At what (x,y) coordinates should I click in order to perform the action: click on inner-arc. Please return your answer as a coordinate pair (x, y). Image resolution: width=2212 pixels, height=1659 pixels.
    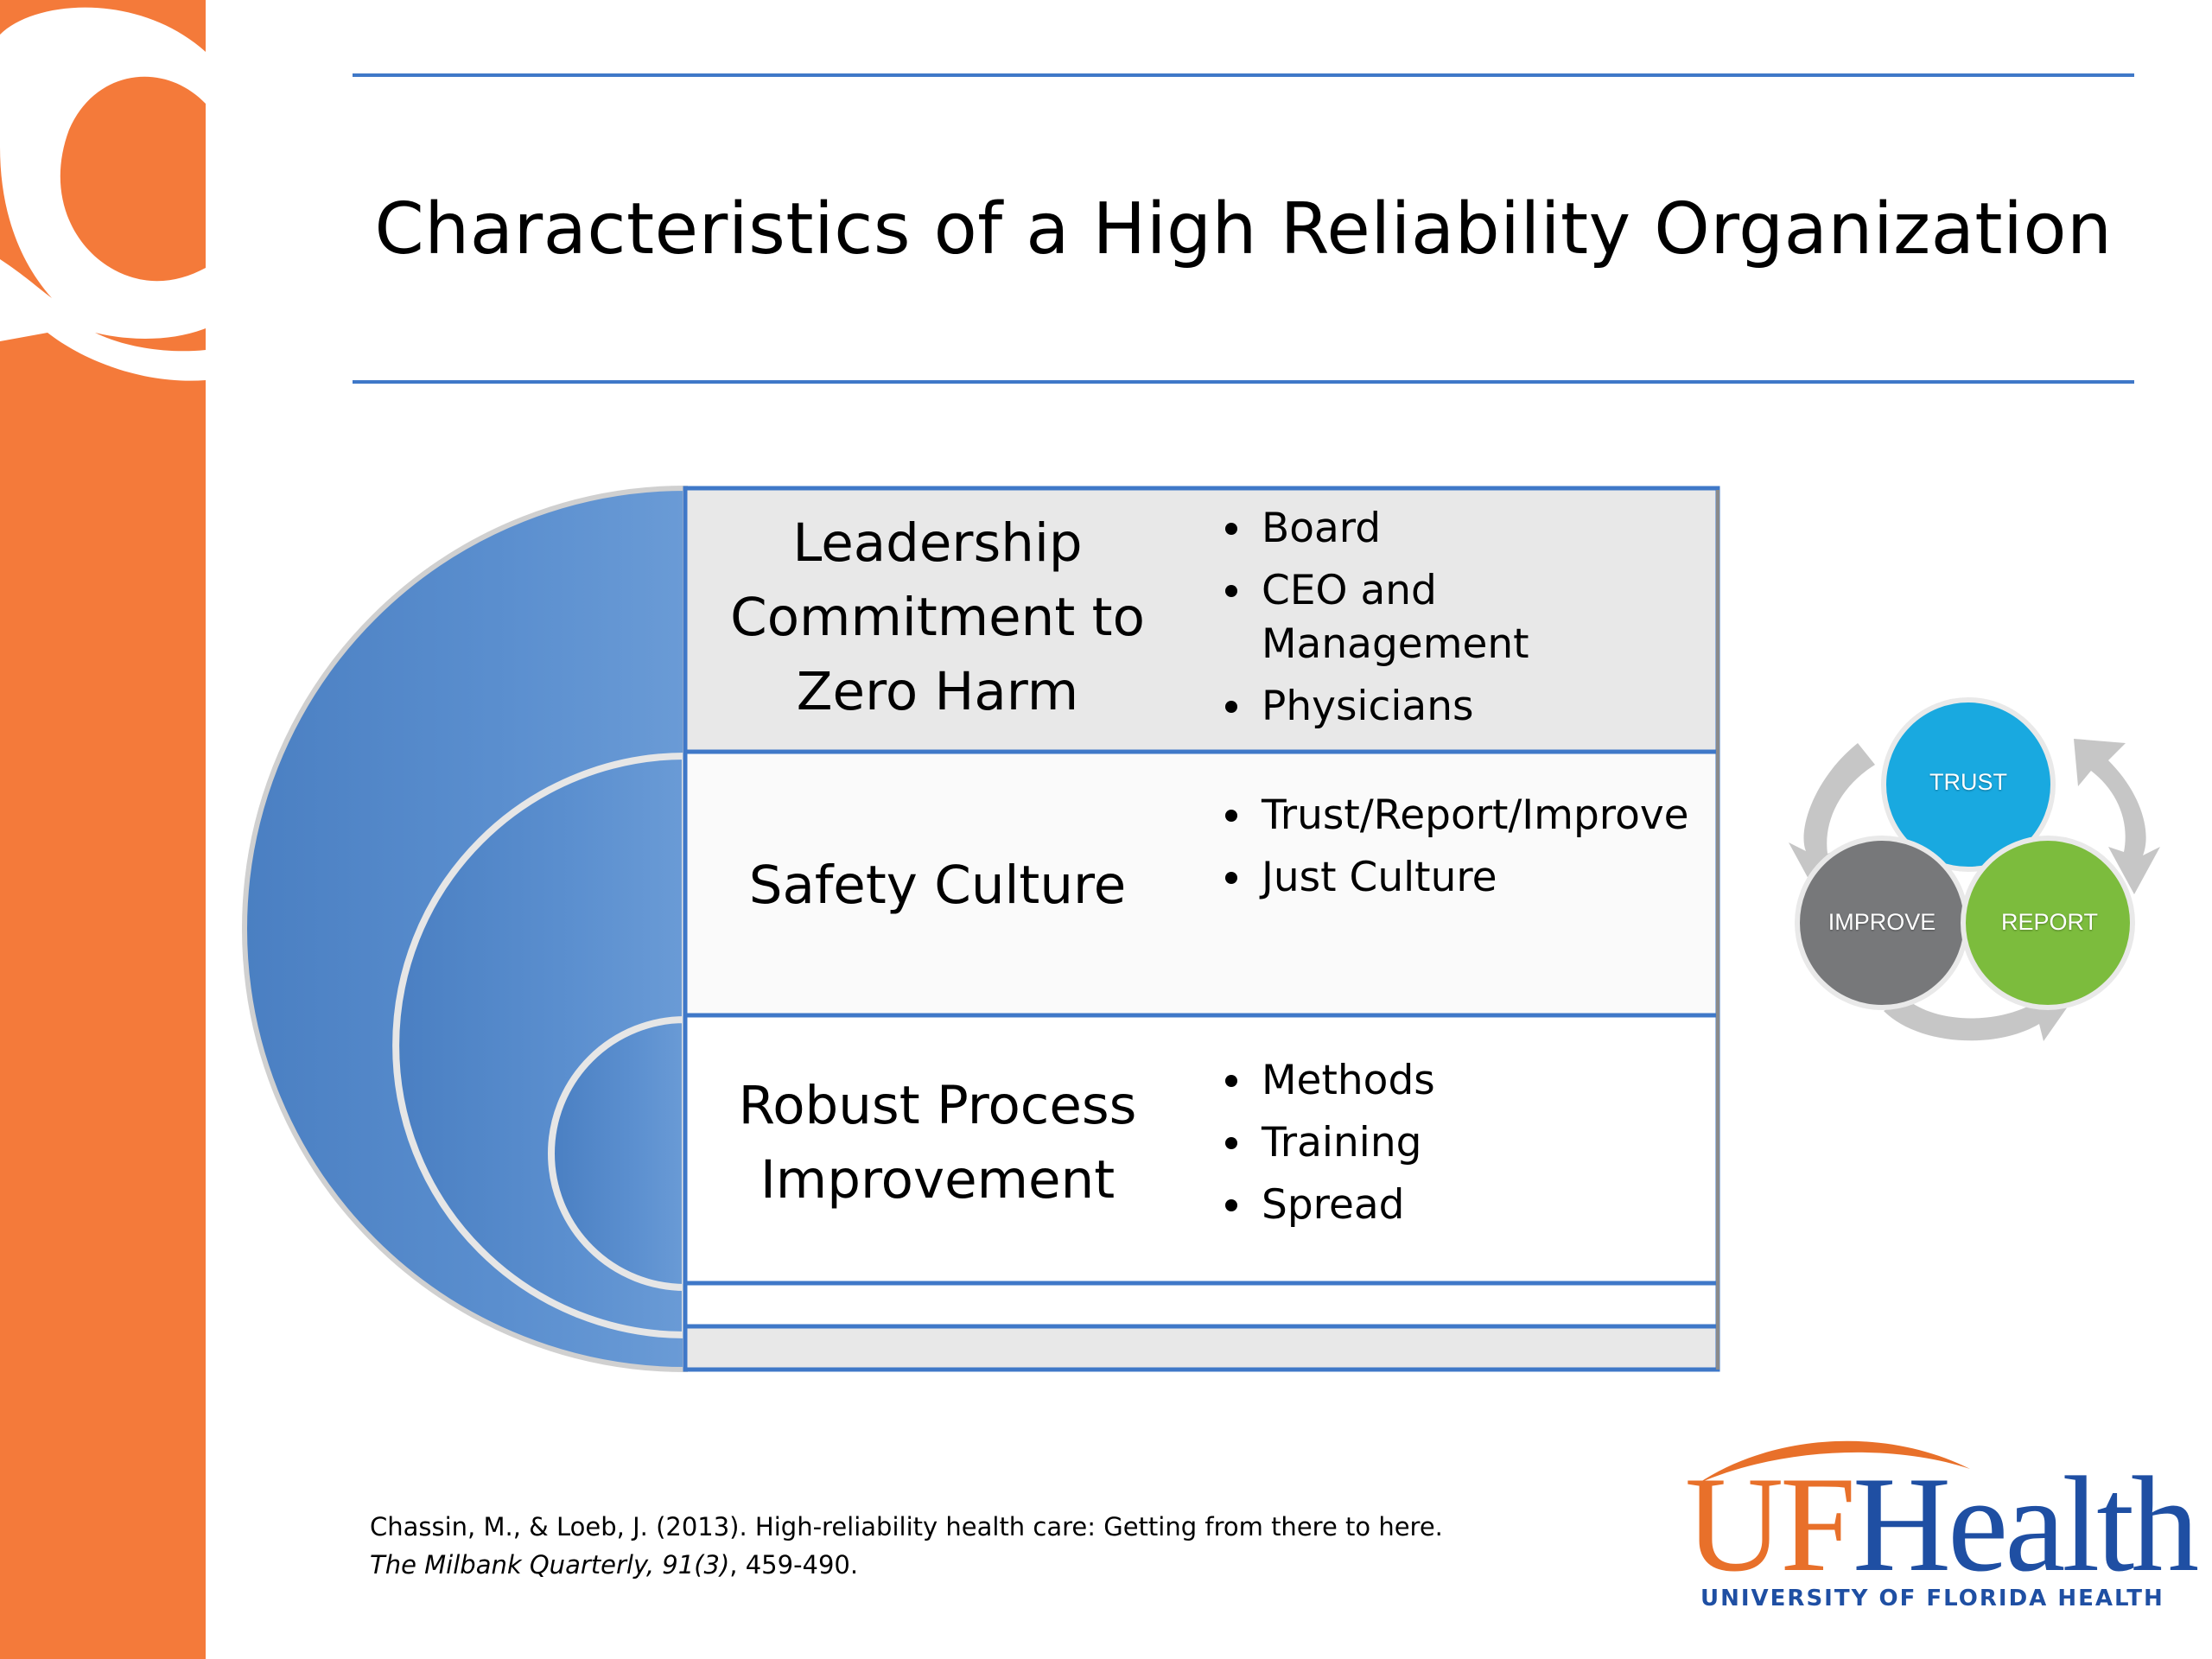
    Looking at the image, I should click on (618, 1153).